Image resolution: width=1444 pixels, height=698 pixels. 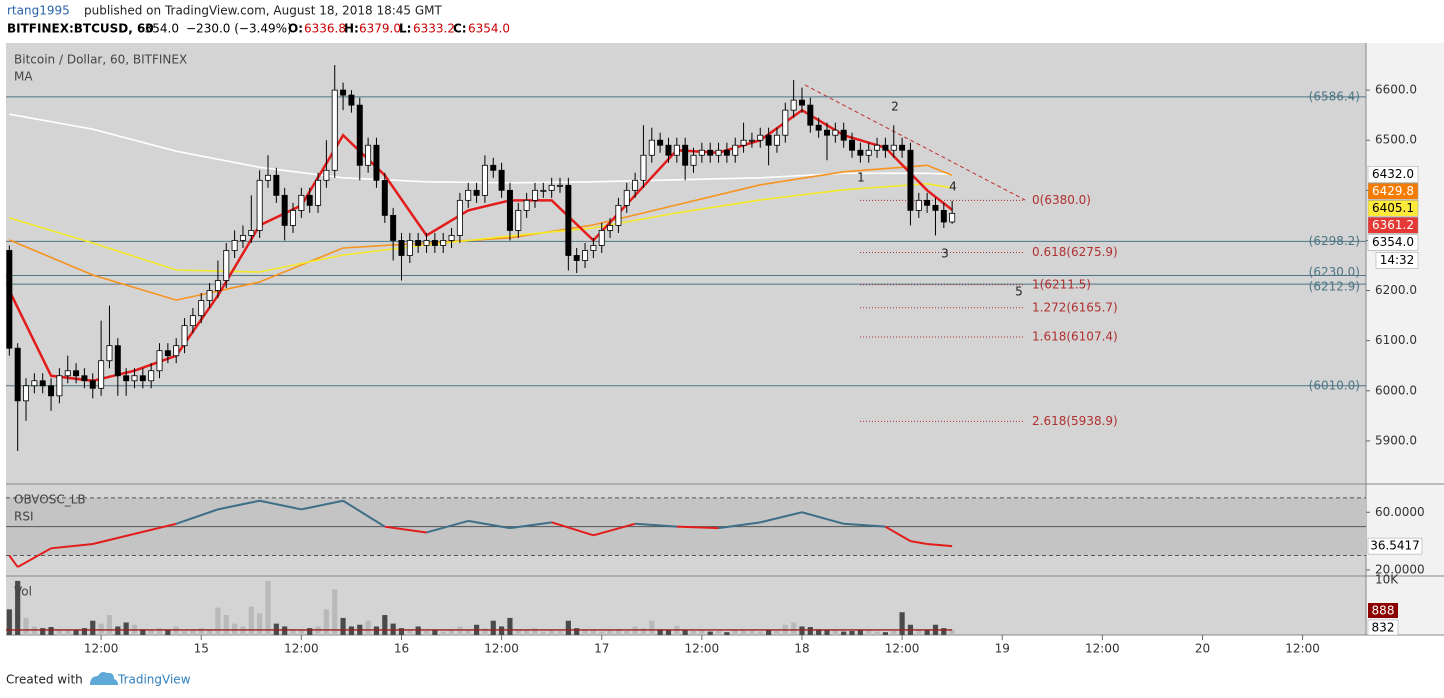 What do you see at coordinates (1396, 90) in the screenshot?
I see `y-tick-label: 6600.0` at bounding box center [1396, 90].